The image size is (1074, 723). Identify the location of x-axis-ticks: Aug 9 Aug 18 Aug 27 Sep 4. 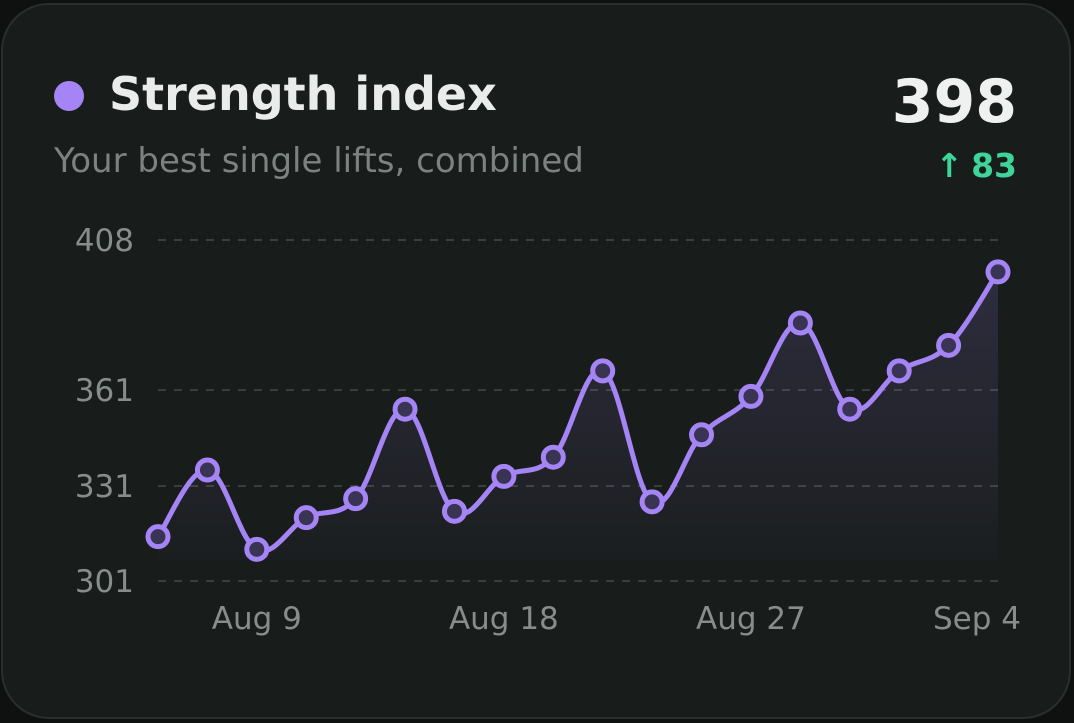
(616, 619).